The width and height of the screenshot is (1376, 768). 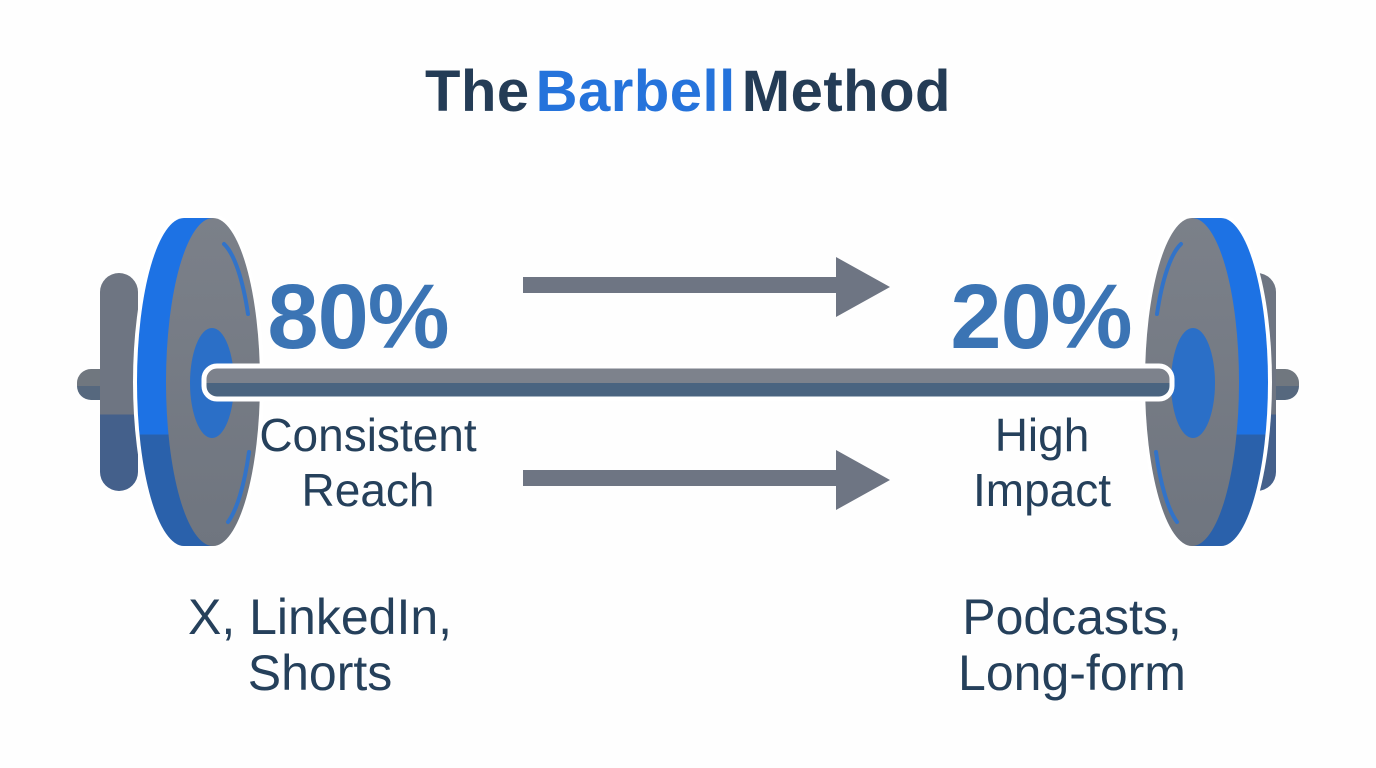 I want to click on left-channels: X, LinkedIn, Shorts, so click(x=320, y=645).